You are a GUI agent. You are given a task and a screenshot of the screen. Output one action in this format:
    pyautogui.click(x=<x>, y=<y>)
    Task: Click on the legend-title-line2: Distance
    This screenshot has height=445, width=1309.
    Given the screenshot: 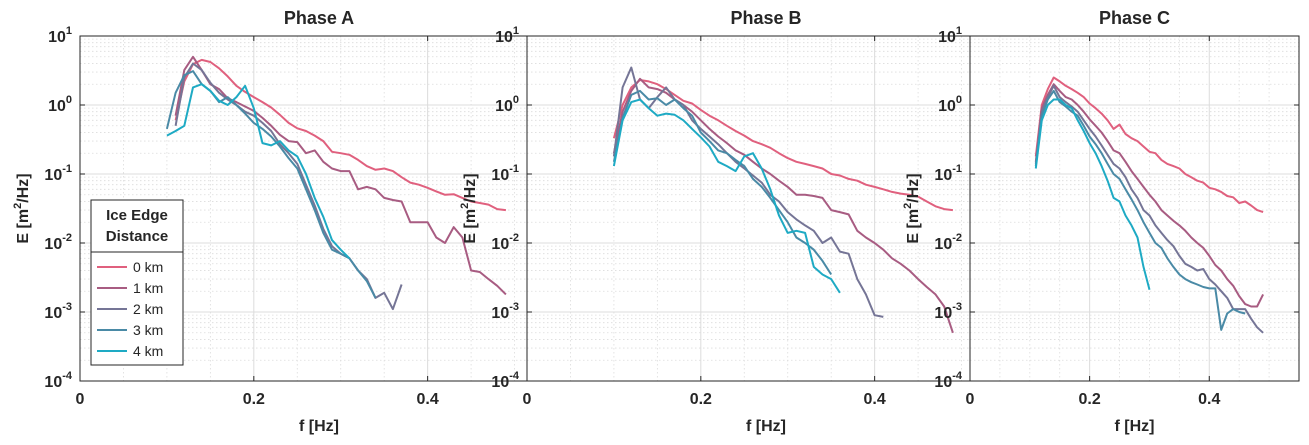 What is the action you would take?
    pyautogui.click(x=137, y=236)
    